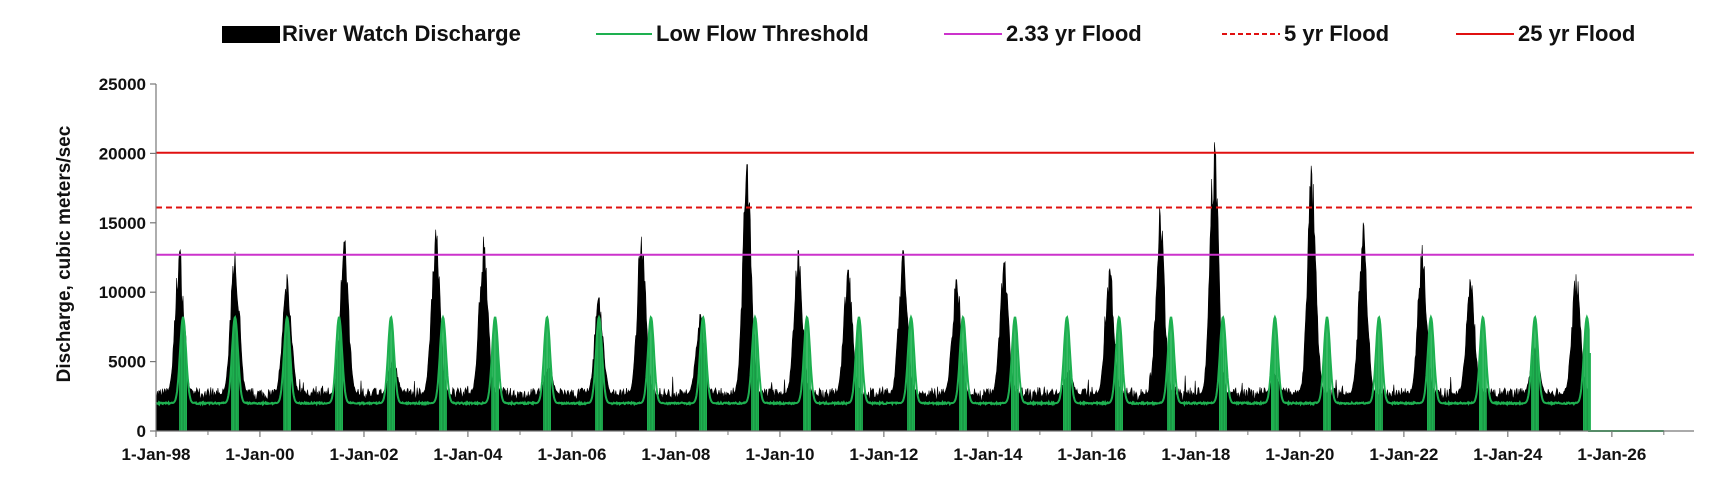  I want to click on legend-label-low-flow: Low Flow Threshold, so click(762, 33).